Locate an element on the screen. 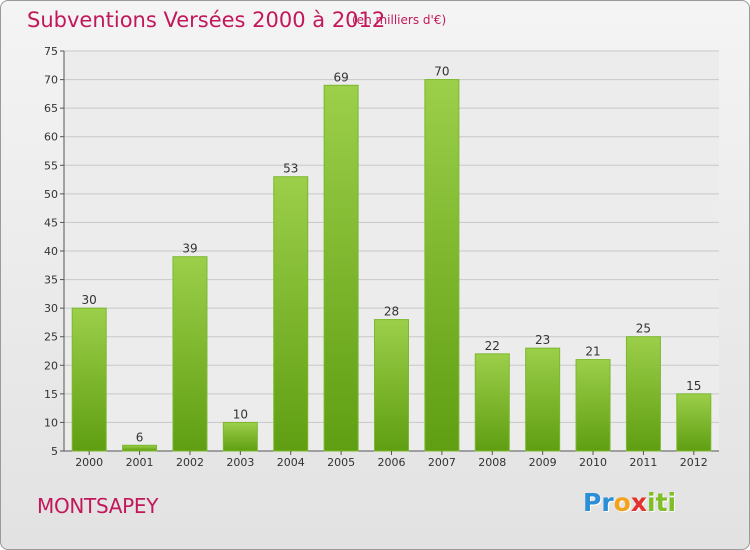  x-tick-label: 2007 is located at coordinates (442, 462).